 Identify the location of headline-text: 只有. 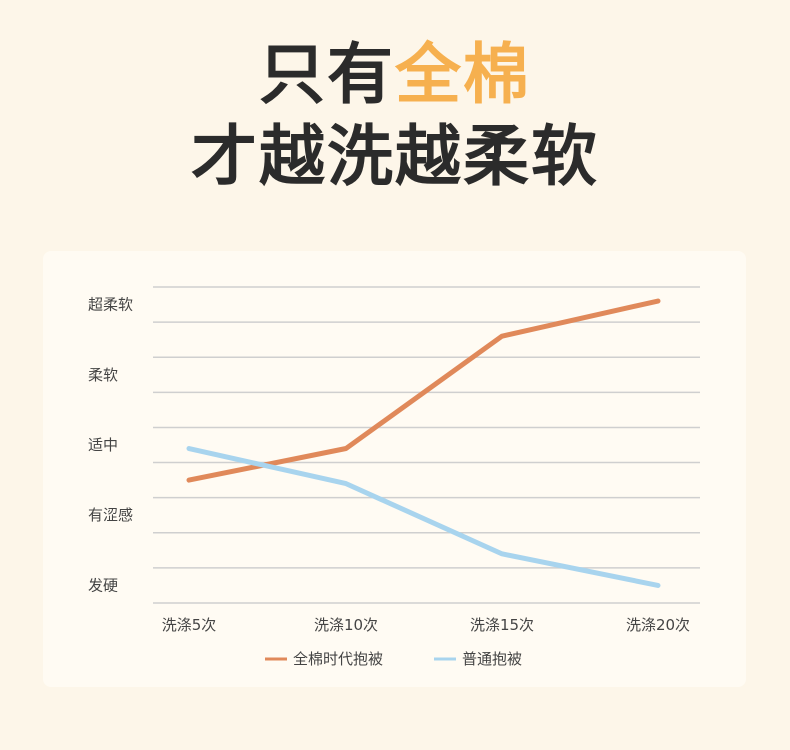
(327, 74).